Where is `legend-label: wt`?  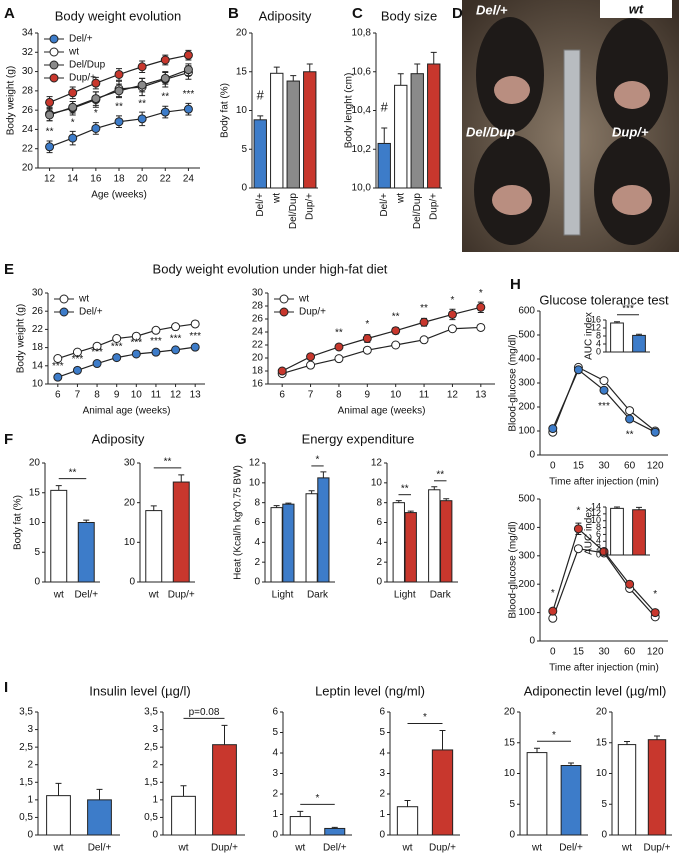
legend-label: wt is located at coordinates (83, 299).